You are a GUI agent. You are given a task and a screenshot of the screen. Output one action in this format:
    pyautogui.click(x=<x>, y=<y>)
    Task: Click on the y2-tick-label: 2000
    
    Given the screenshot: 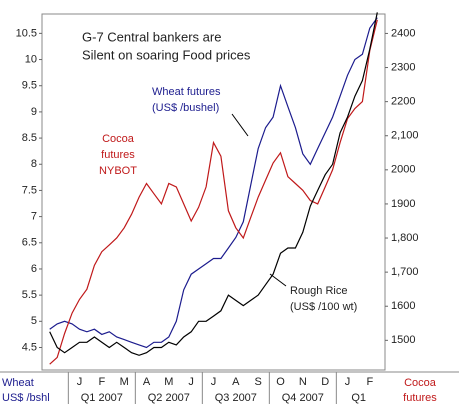 What is the action you would take?
    pyautogui.click(x=403, y=170)
    